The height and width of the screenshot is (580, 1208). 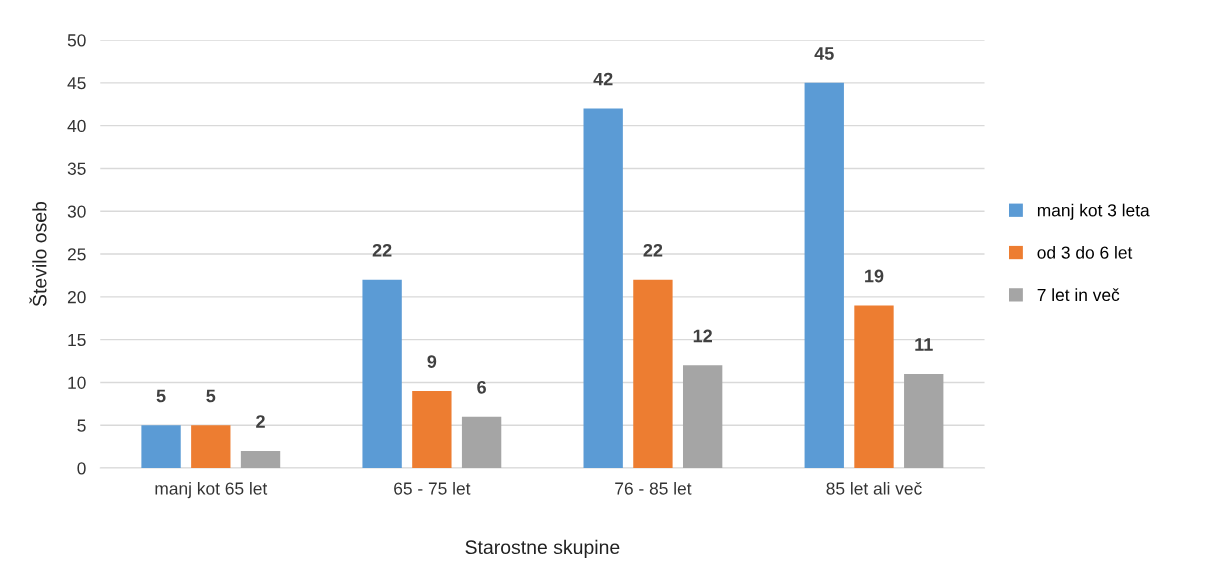 I want to click on legend-label: manj kot 3 leta, so click(x=1093, y=211).